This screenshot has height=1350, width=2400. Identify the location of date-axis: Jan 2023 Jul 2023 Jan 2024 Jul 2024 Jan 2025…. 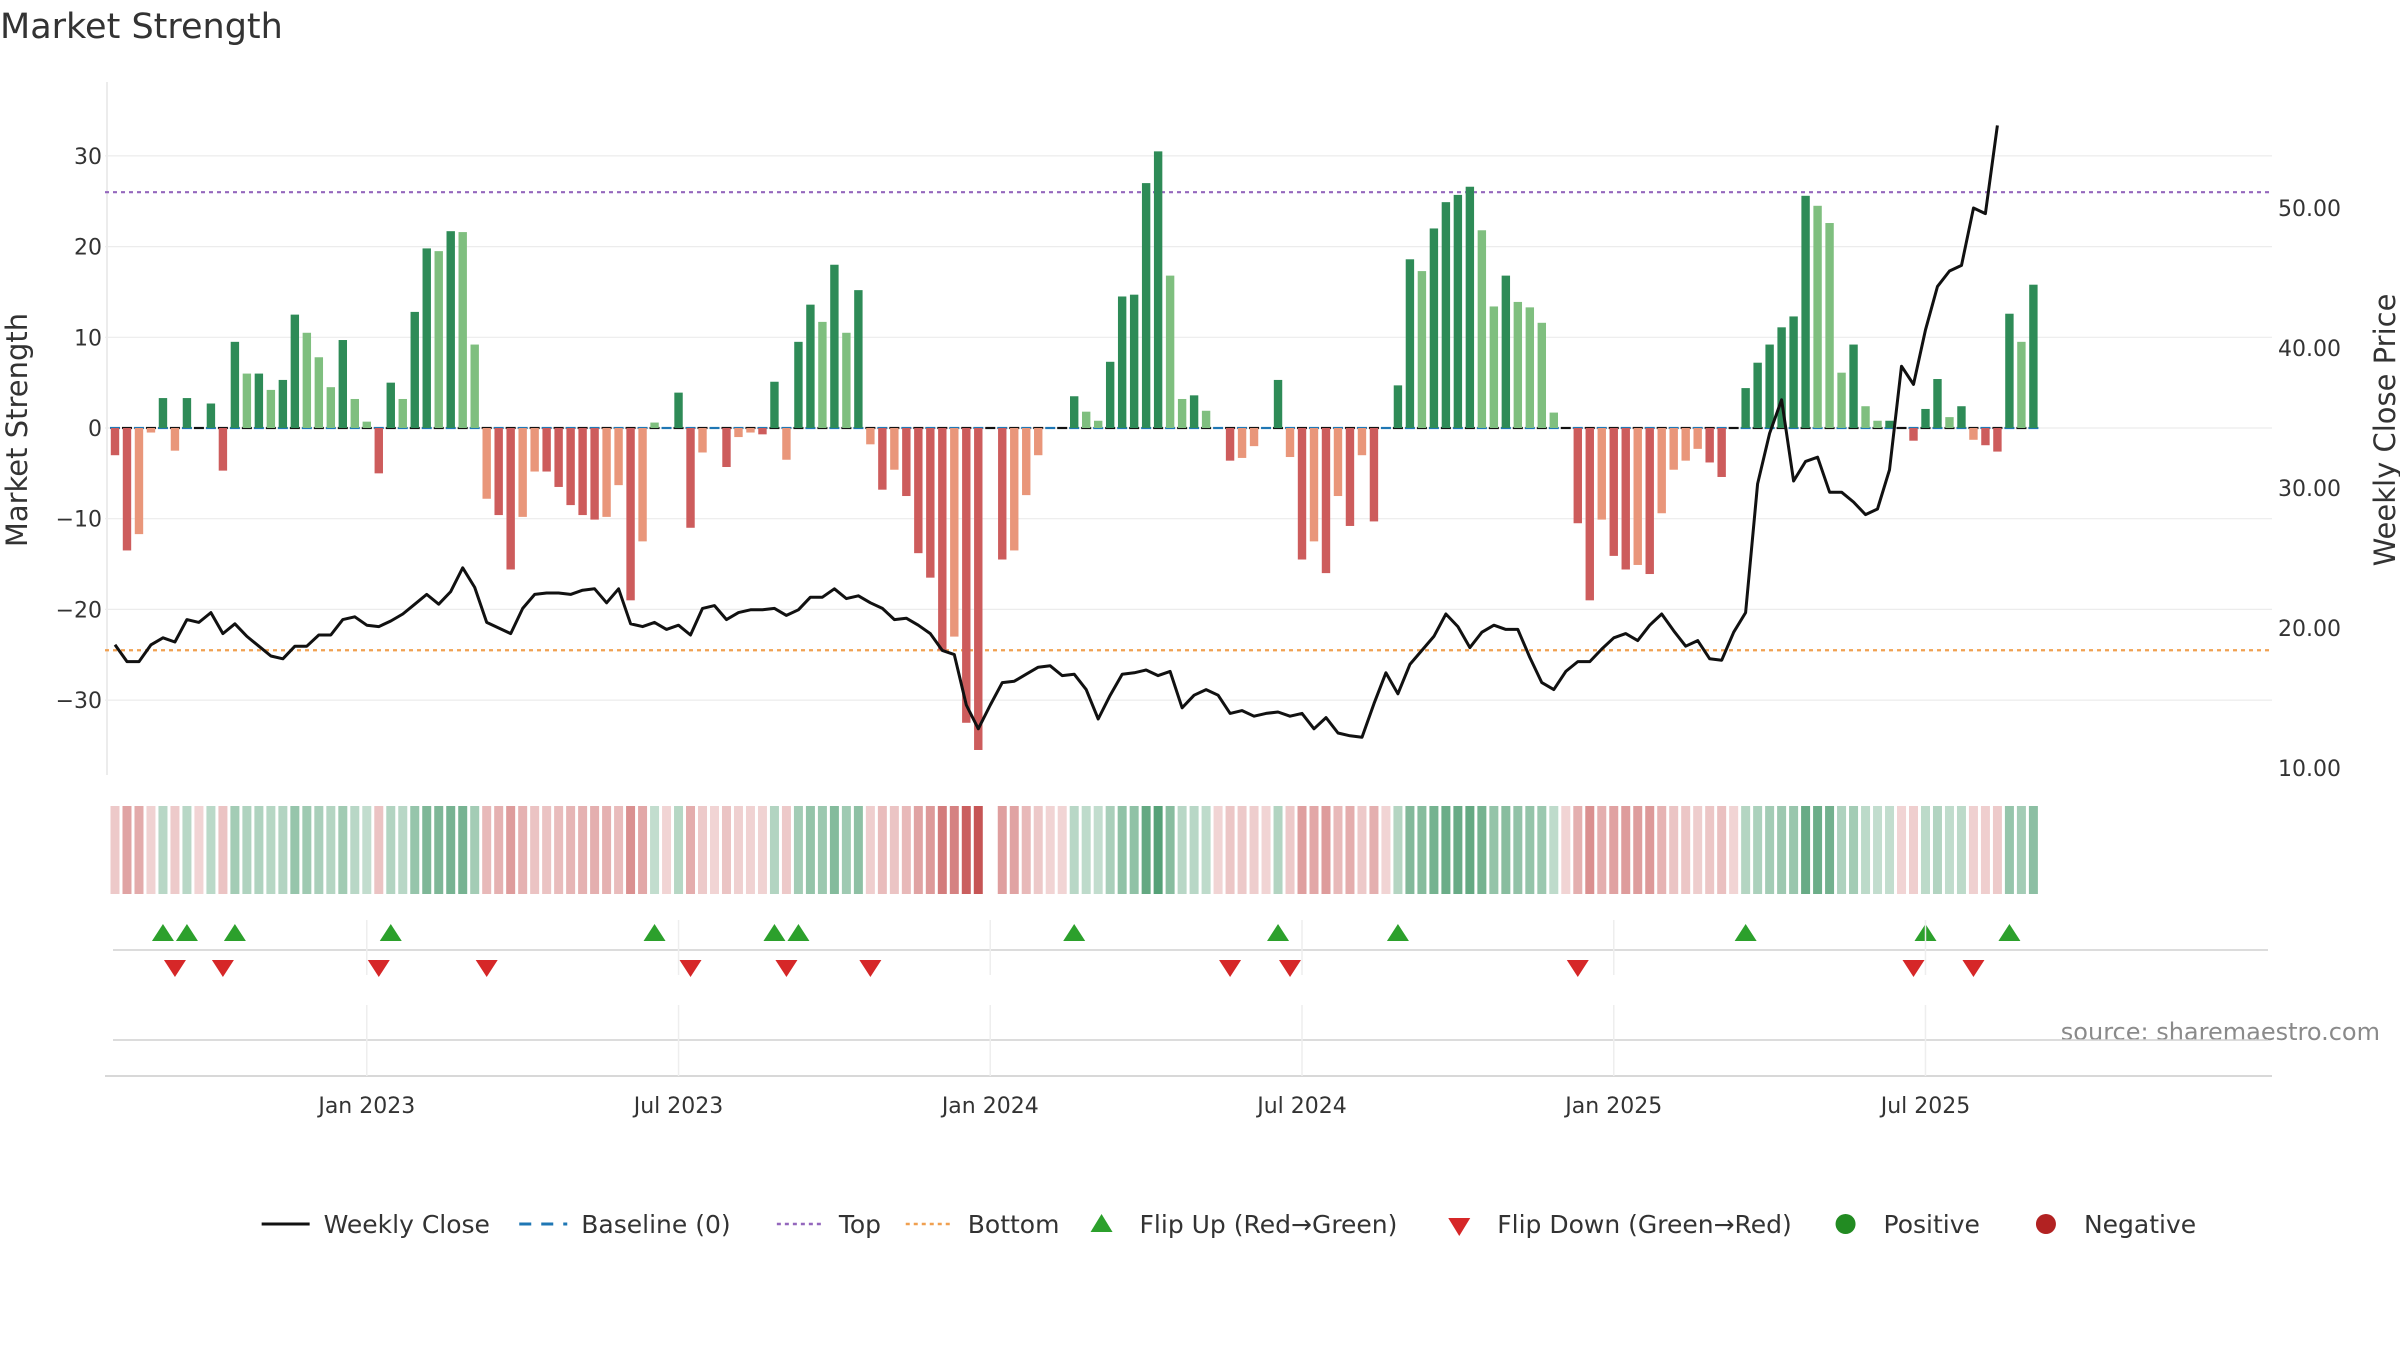
(1188, 1019).